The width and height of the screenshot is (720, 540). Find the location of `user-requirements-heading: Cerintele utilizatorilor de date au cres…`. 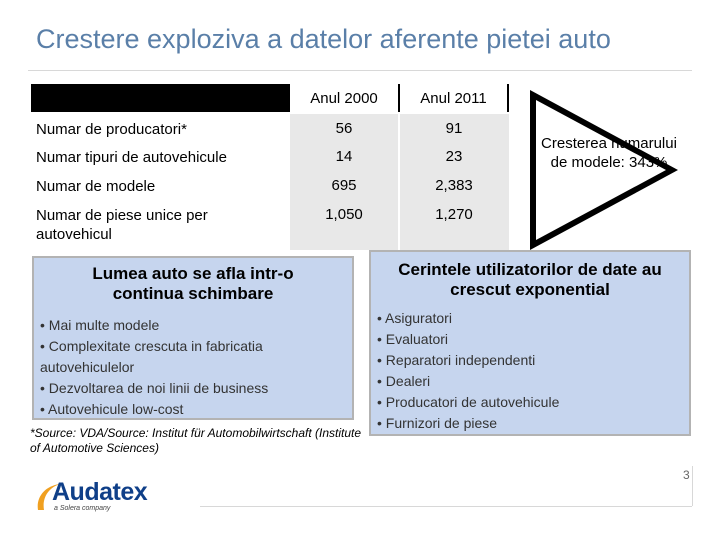

user-requirements-heading: Cerintele utilizatorilor de date au cres… is located at coordinates (530, 279).